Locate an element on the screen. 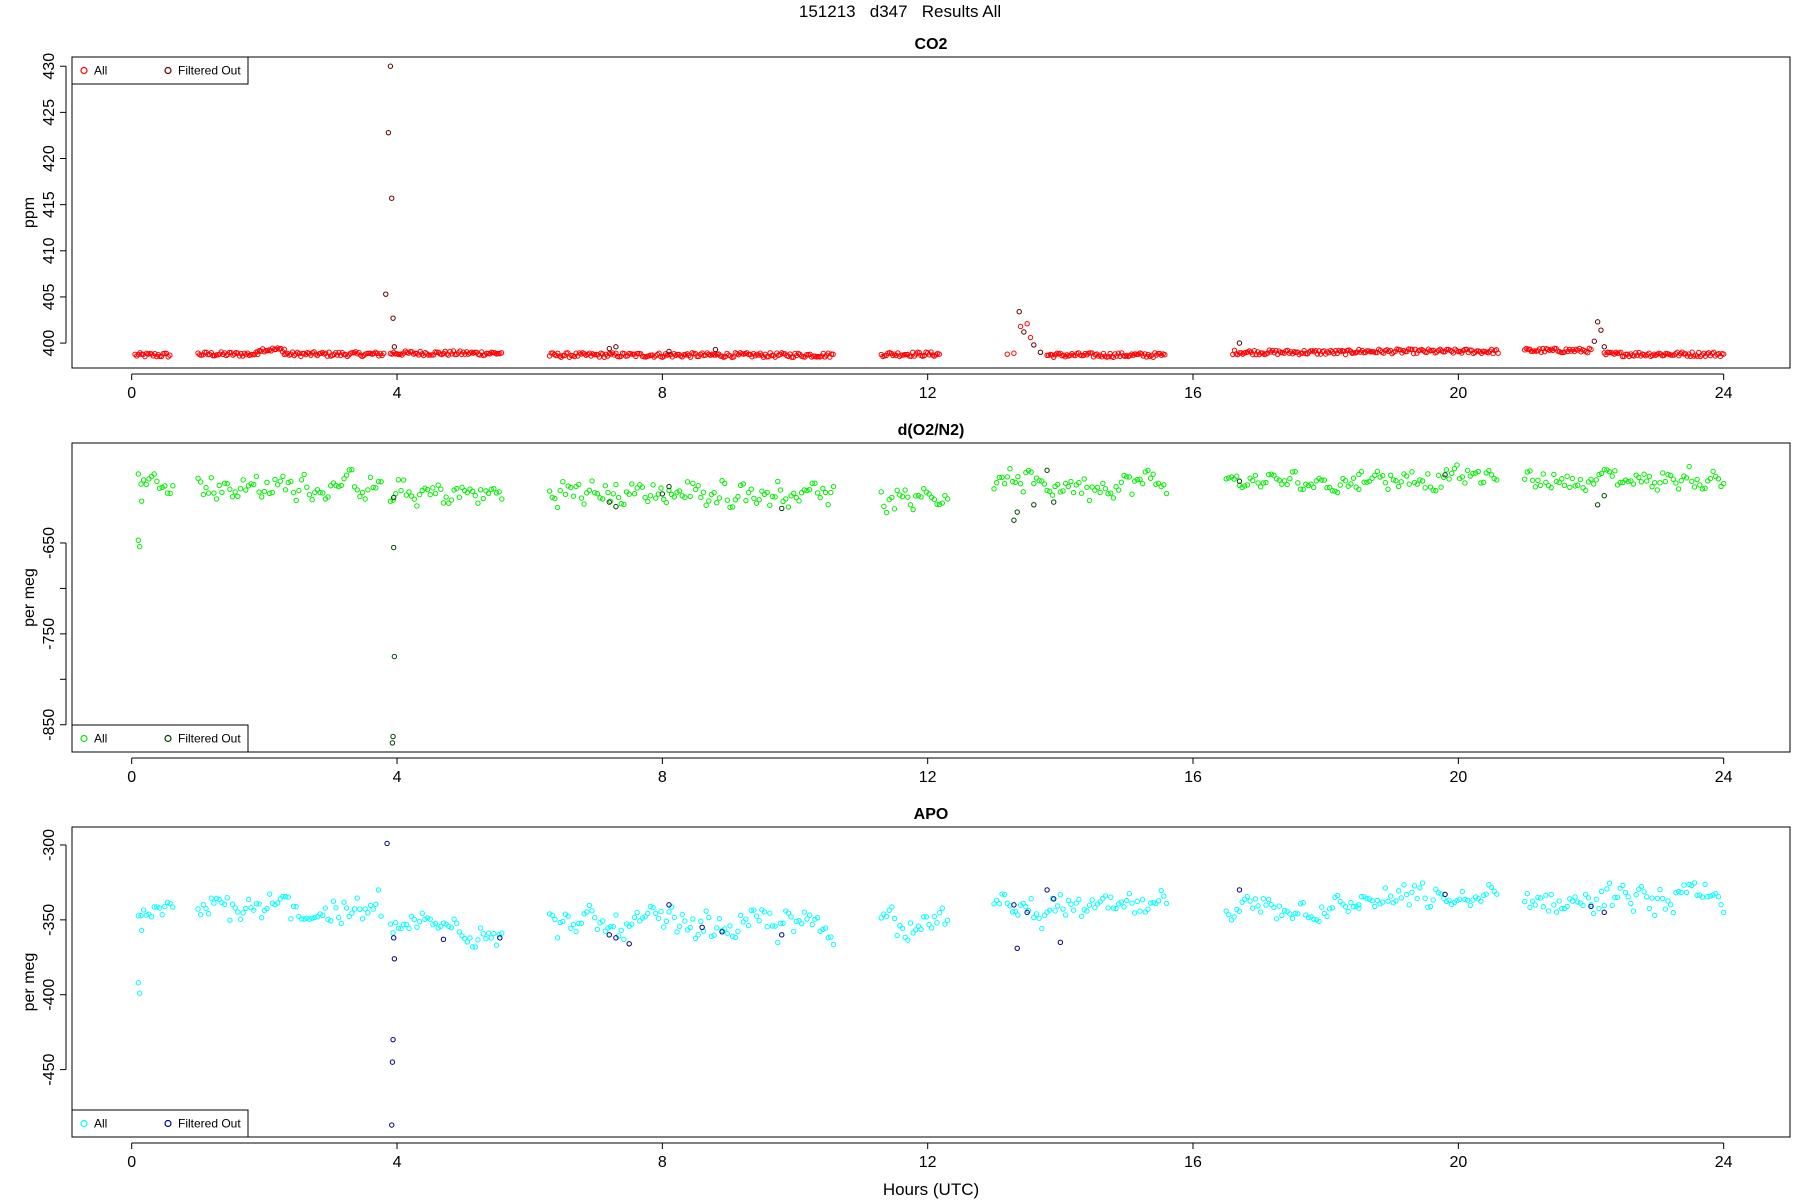 The width and height of the screenshot is (1800, 1200). x-tick-label: 4 is located at coordinates (397, 1162).